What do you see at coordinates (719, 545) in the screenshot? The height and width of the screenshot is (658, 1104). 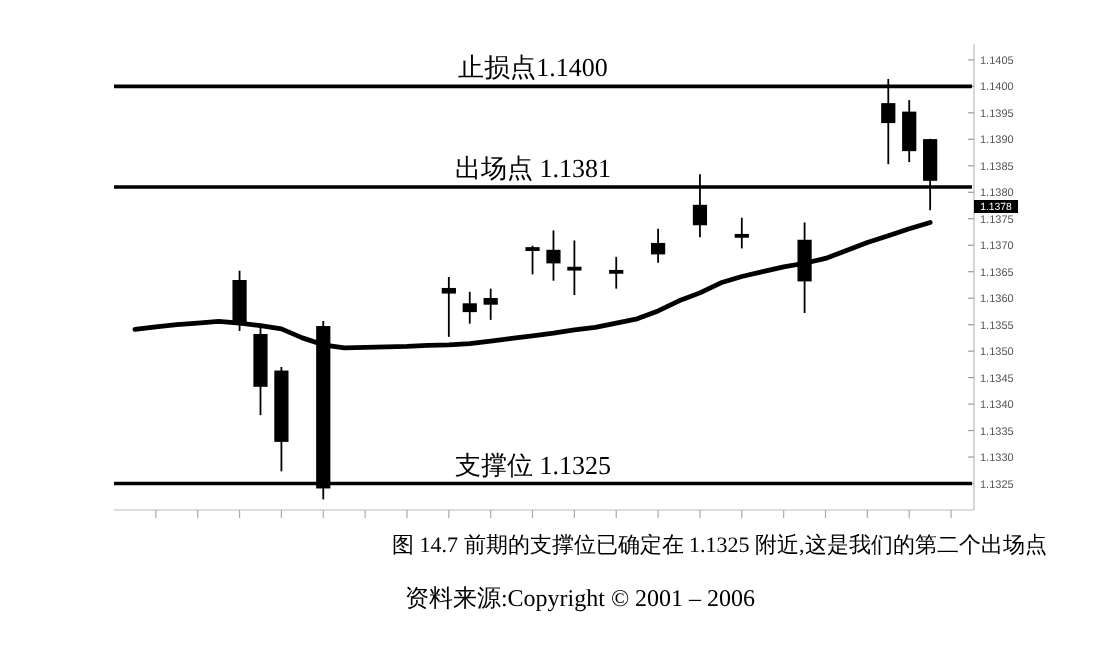 I see `caption: 图 14.7 前期的支撑位已确定在 1.1325 附近,这是我们的第二个出场点` at bounding box center [719, 545].